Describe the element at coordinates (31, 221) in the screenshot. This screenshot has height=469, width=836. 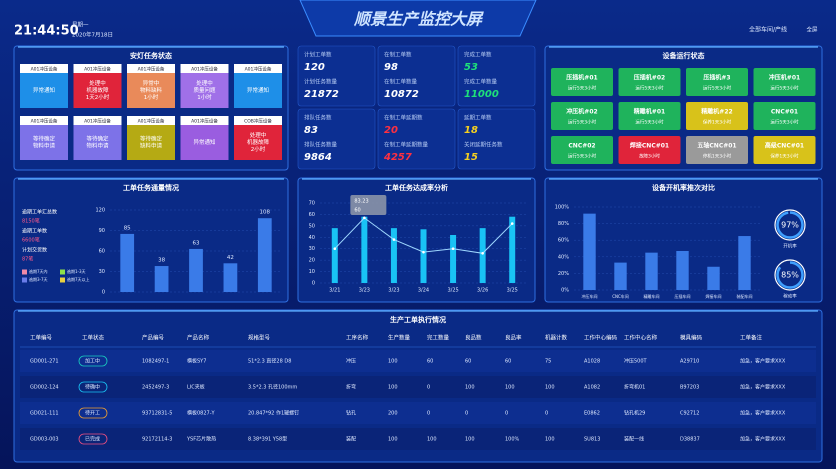
I see `summary-value: 8150笔` at that location.